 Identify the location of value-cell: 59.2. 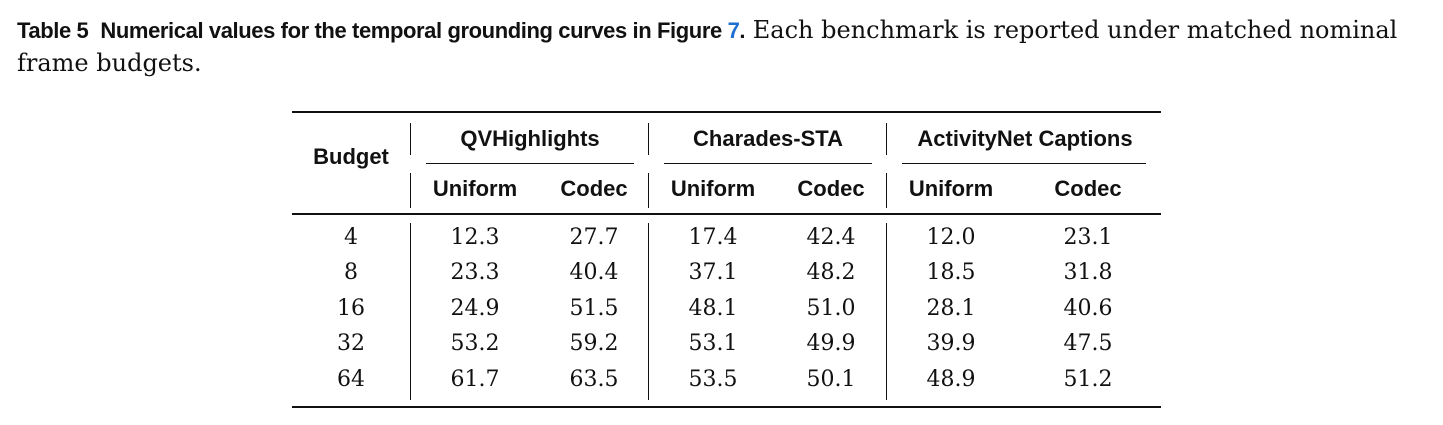
(594, 343).